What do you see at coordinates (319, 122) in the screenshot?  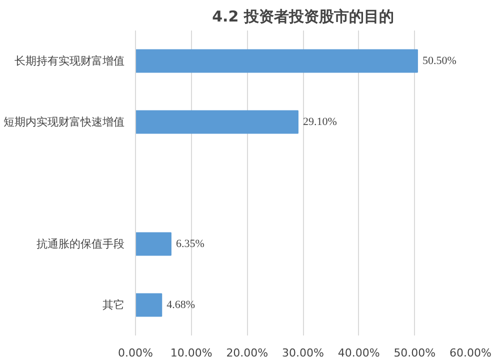 I see `data-label: 29.10%` at bounding box center [319, 122].